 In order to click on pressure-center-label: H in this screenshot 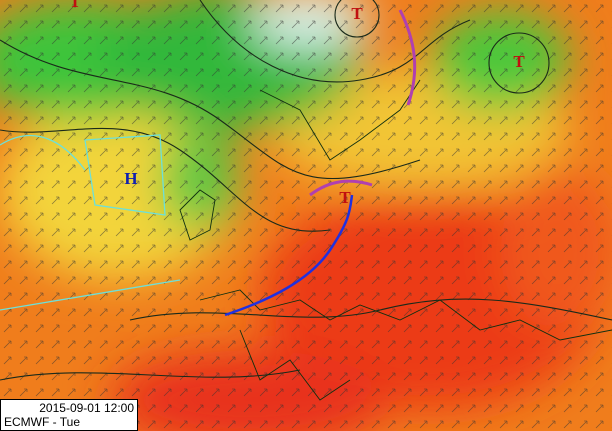, I will do `click(130, 178)`.